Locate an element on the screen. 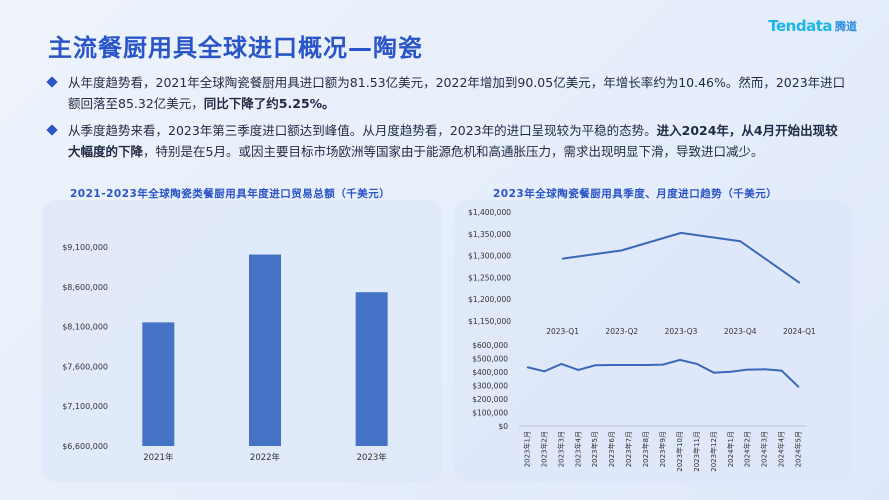  month-x-tick-label: 2023年7月 is located at coordinates (628, 449).